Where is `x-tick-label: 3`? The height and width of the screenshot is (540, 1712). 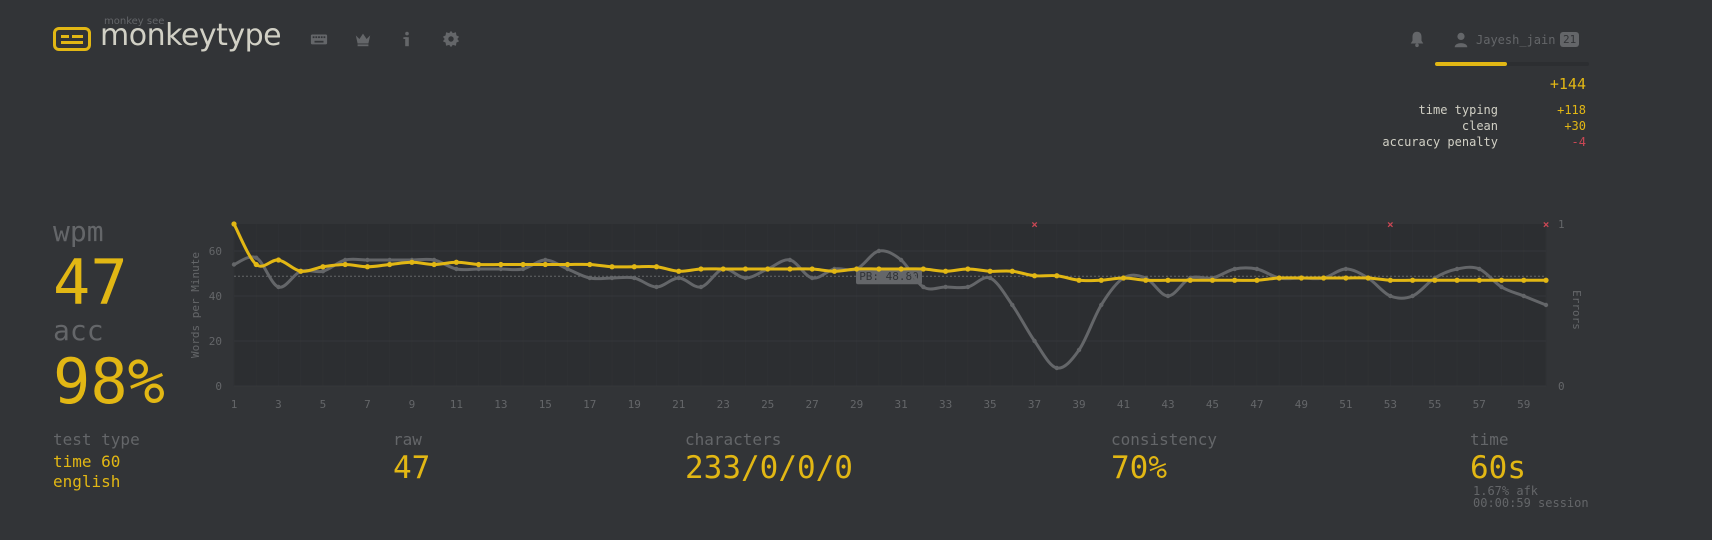 x-tick-label: 3 is located at coordinates (278, 404).